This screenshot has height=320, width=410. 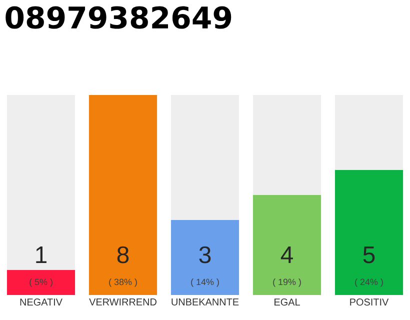 What do you see at coordinates (205, 255) in the screenshot?
I see `data-label: 3` at bounding box center [205, 255].